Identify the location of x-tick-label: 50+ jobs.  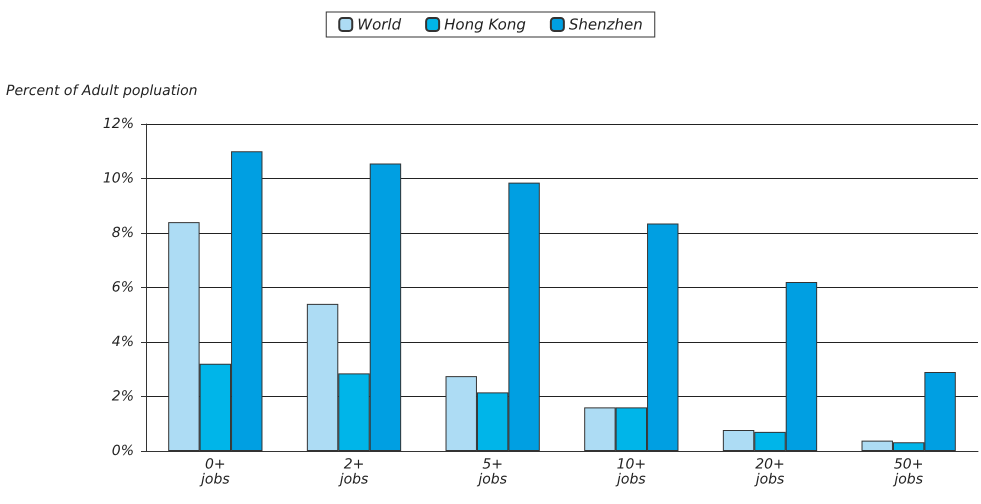
(908, 472).